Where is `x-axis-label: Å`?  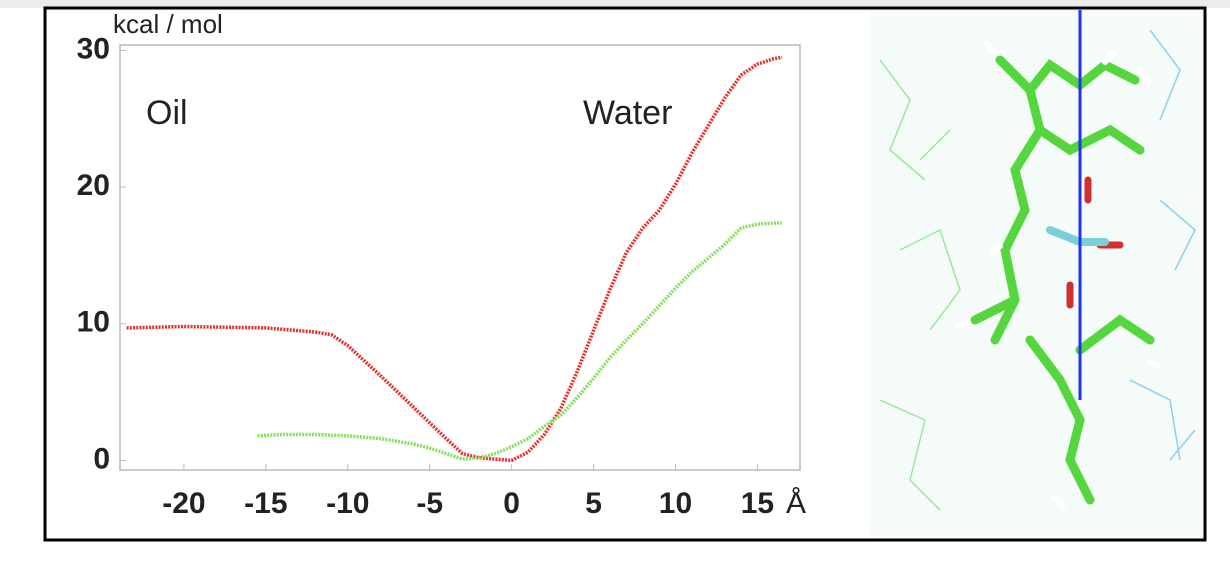 x-axis-label: Å is located at coordinates (796, 503).